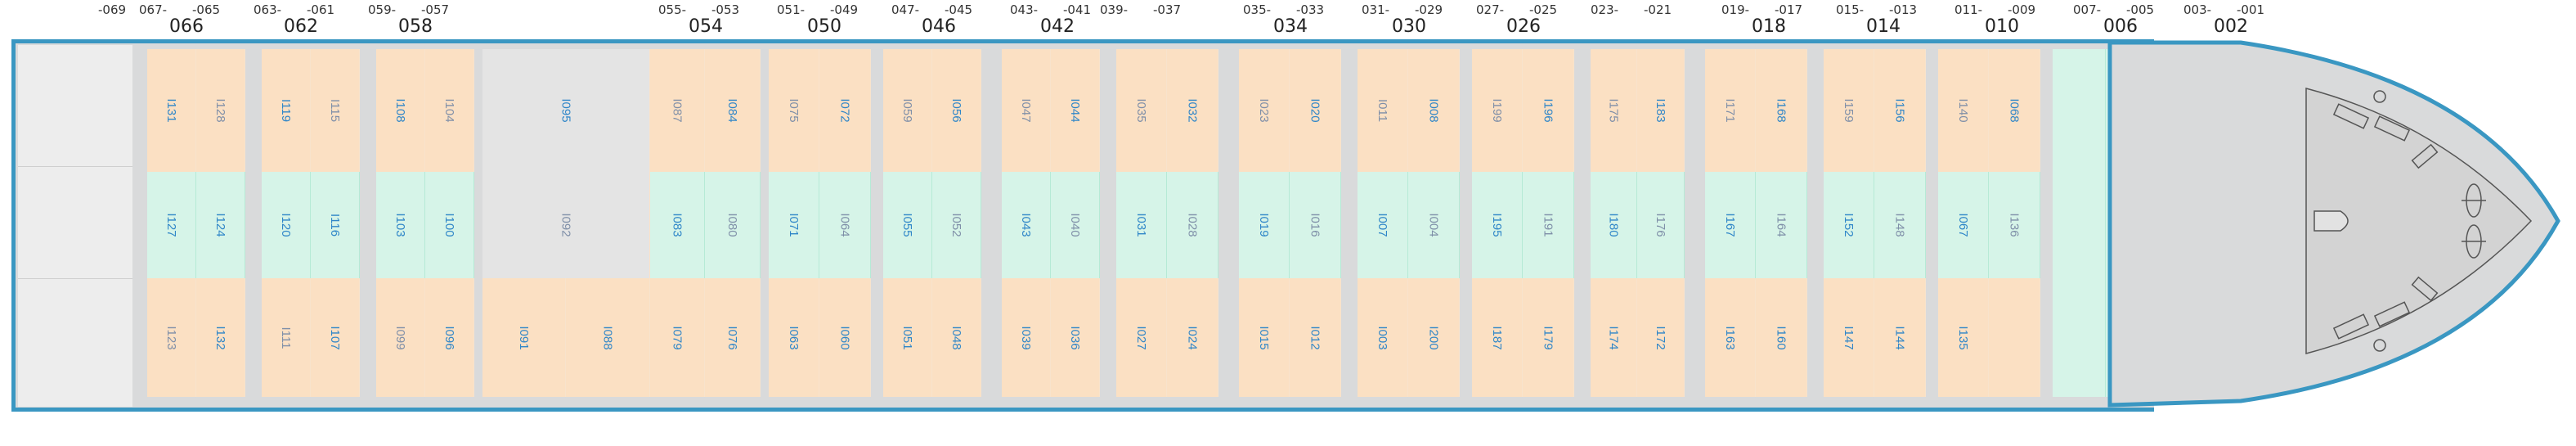 The height and width of the screenshot is (446, 2576). I want to click on container-slot: I028, so click(1193, 225).